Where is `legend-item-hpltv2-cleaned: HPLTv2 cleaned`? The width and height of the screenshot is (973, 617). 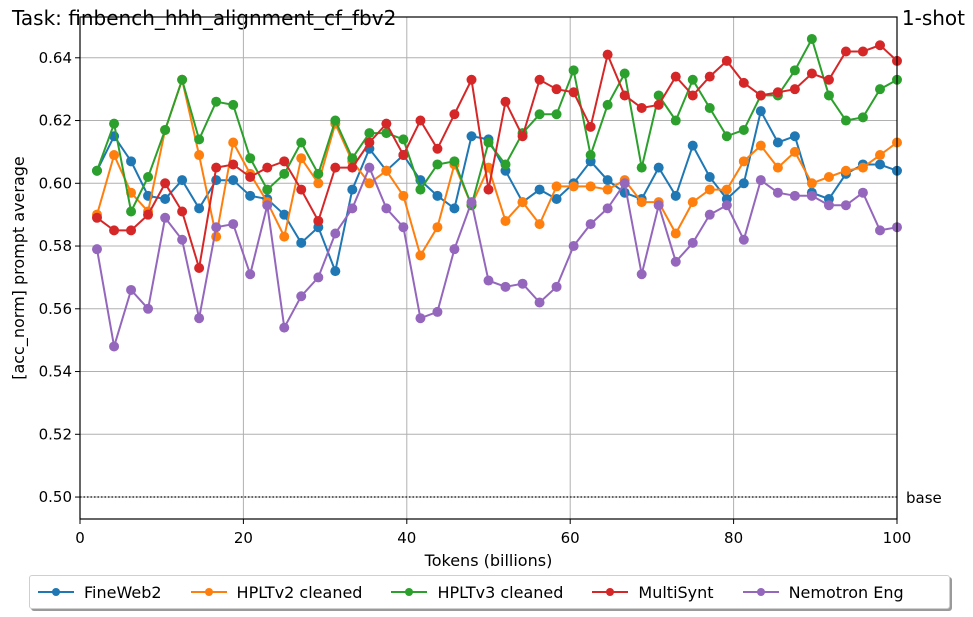 legend-item-hpltv2-cleaned: HPLTv2 cleaned is located at coordinates (276, 592).